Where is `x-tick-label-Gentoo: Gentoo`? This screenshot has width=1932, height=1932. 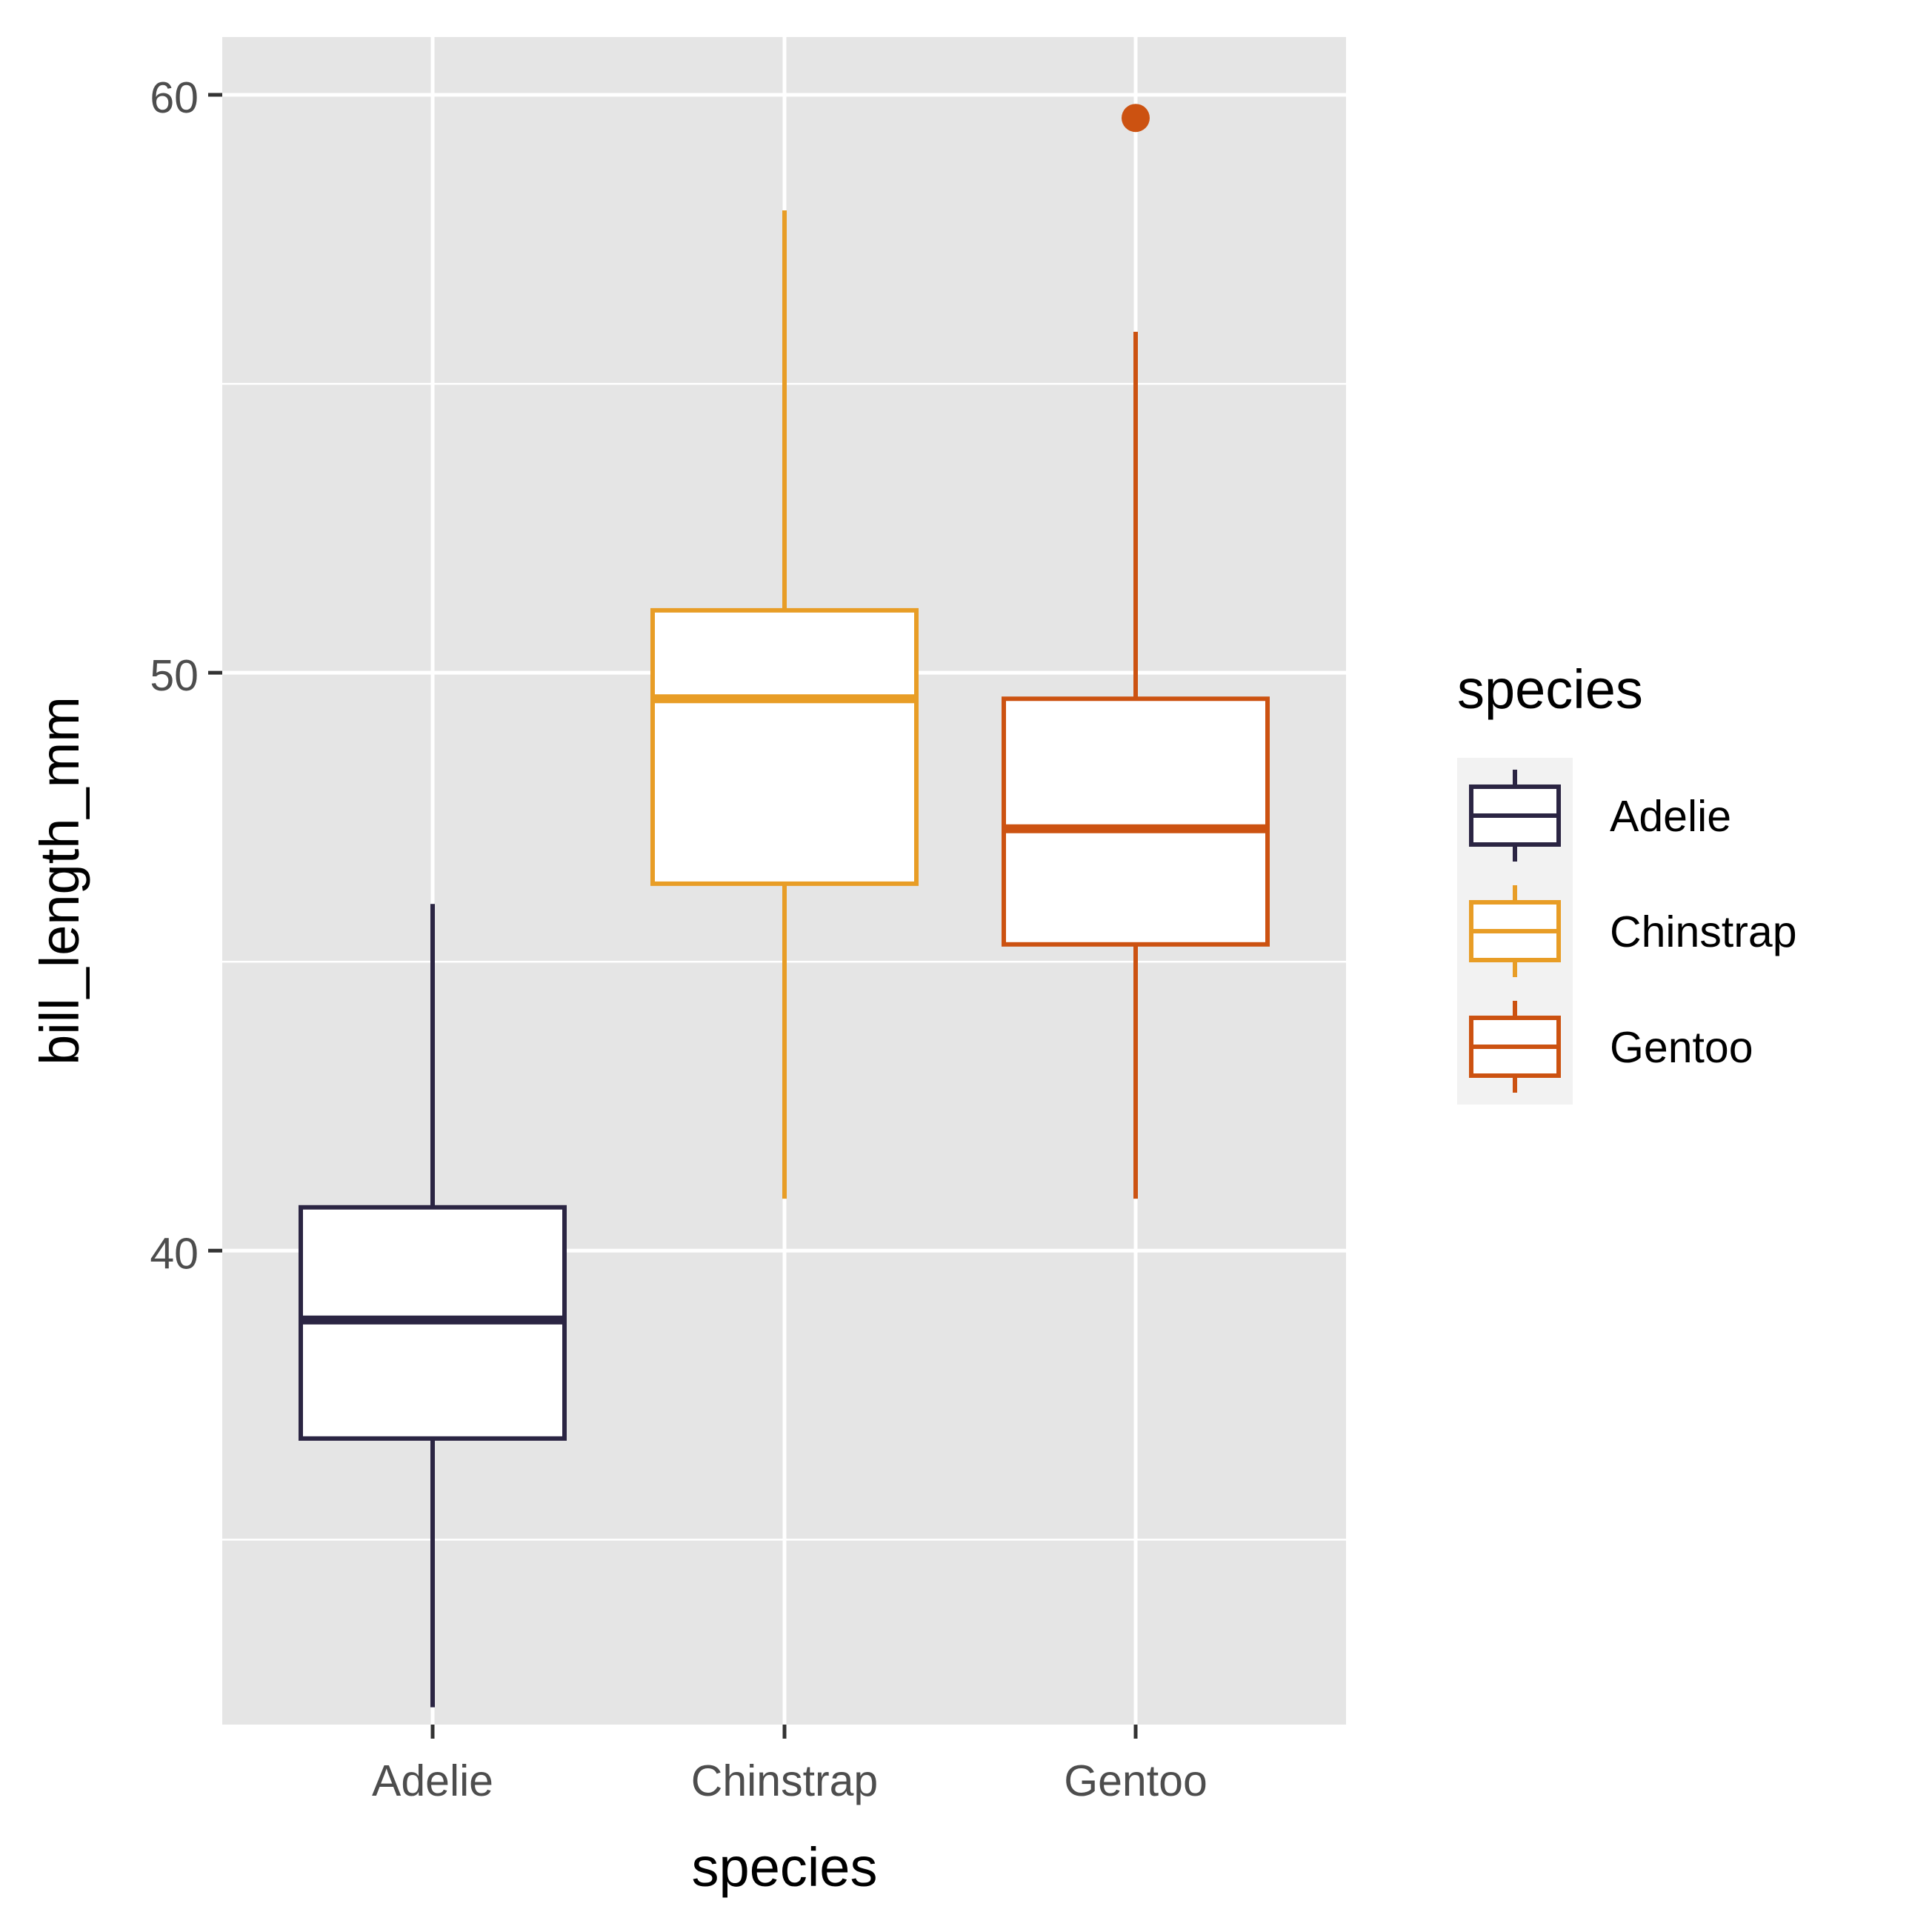 x-tick-label-Gentoo: Gentoo is located at coordinates (1136, 1781).